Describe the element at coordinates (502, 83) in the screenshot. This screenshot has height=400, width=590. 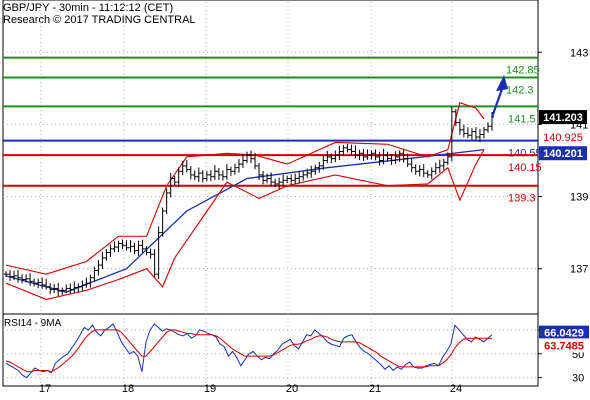
I see `projection-arrowhead` at that location.